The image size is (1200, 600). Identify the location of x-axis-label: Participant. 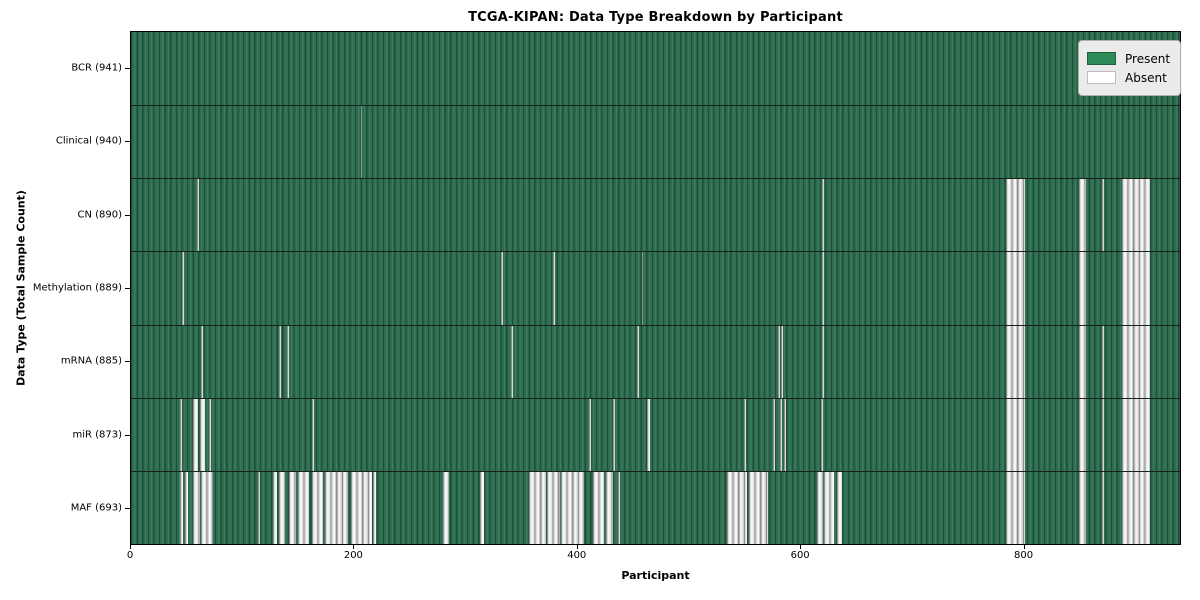
(655, 575).